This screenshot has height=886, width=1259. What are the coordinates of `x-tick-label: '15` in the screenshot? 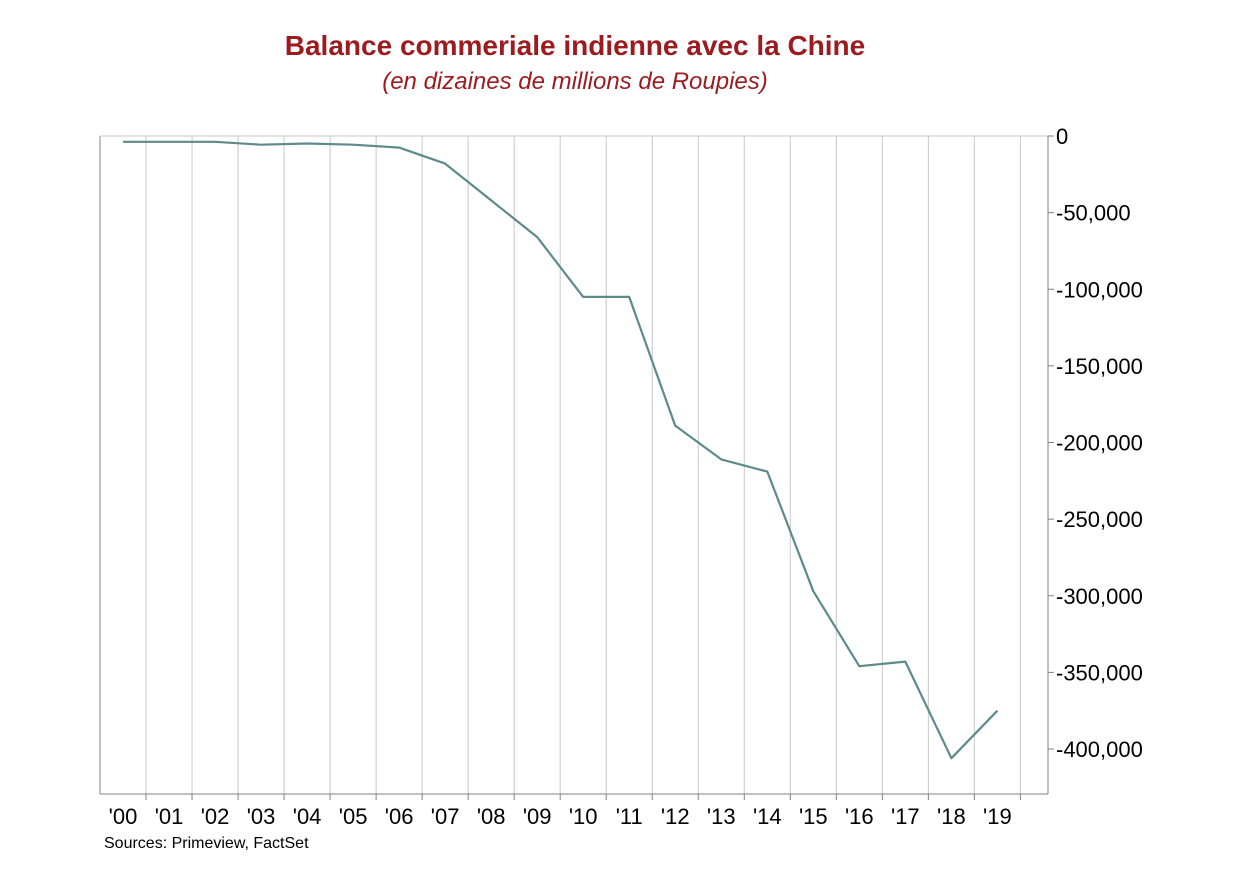 It's located at (813, 816).